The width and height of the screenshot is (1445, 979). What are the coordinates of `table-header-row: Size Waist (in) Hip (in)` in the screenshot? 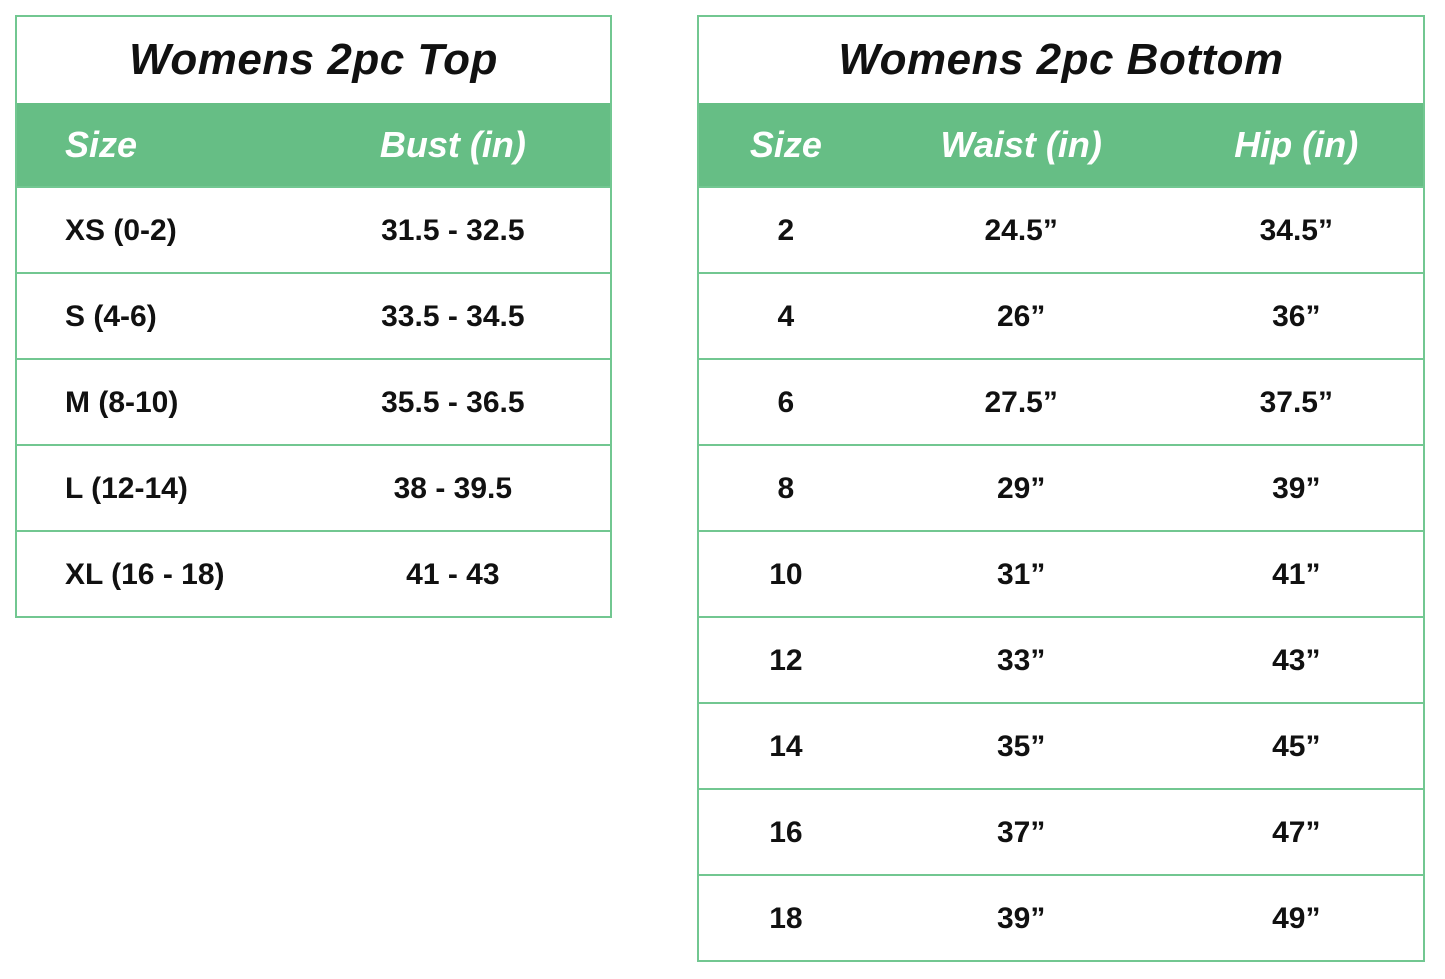 It's located at (1061, 144).